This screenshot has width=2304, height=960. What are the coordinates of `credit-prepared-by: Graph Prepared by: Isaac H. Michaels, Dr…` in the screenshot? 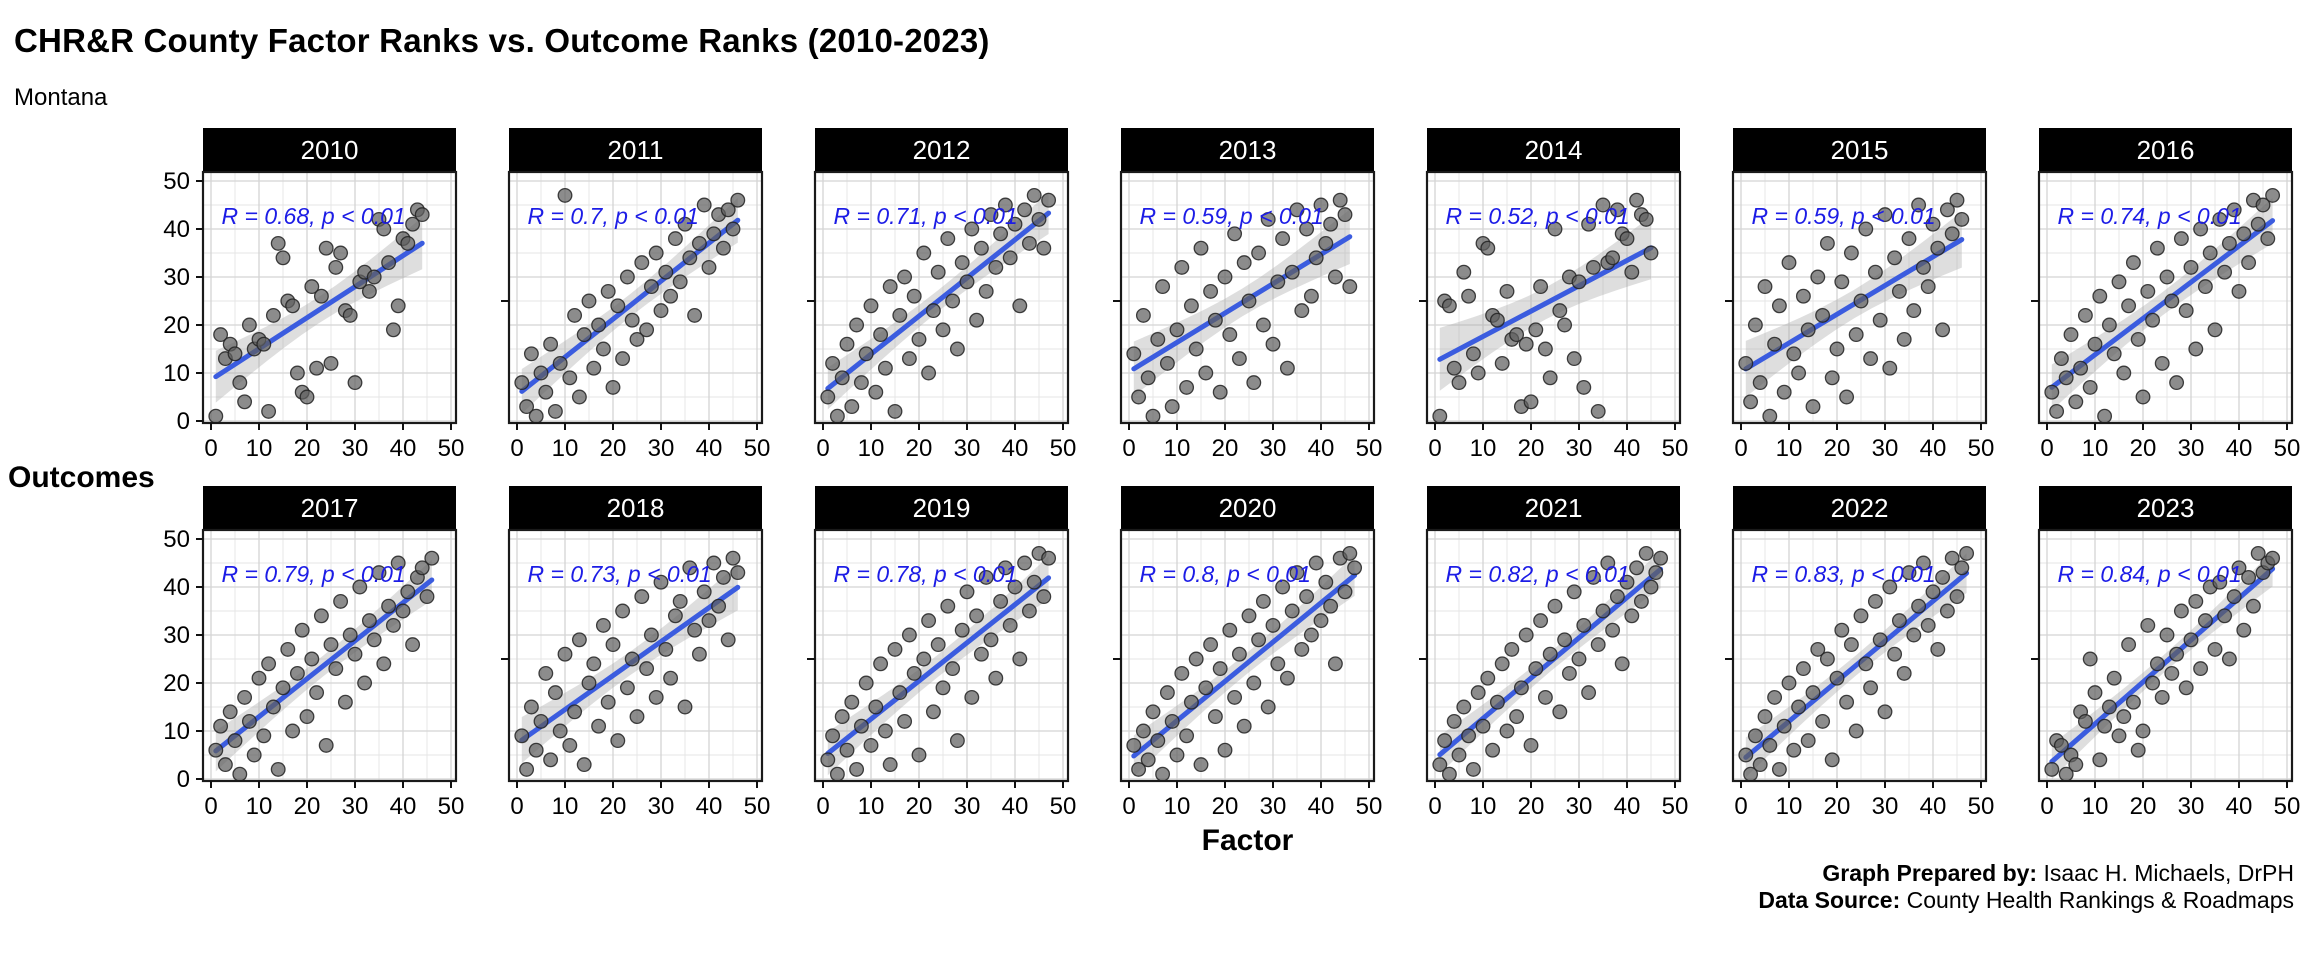 It's located at (2058, 873).